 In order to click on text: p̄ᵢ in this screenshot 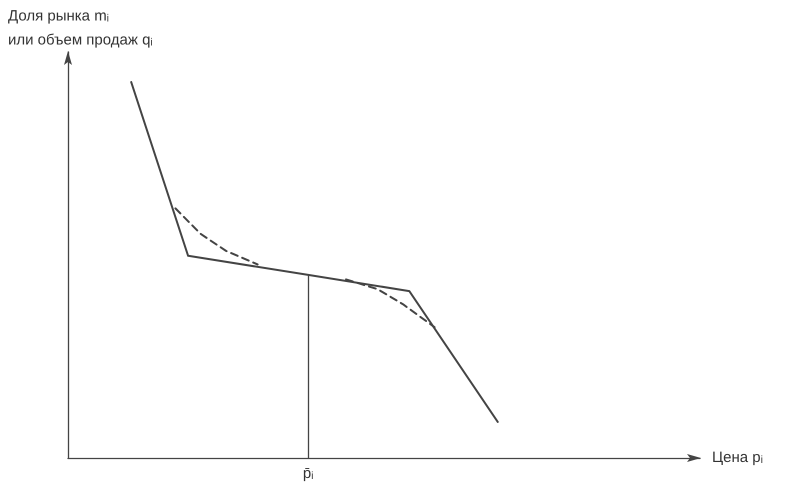, I will do `click(308, 473)`.